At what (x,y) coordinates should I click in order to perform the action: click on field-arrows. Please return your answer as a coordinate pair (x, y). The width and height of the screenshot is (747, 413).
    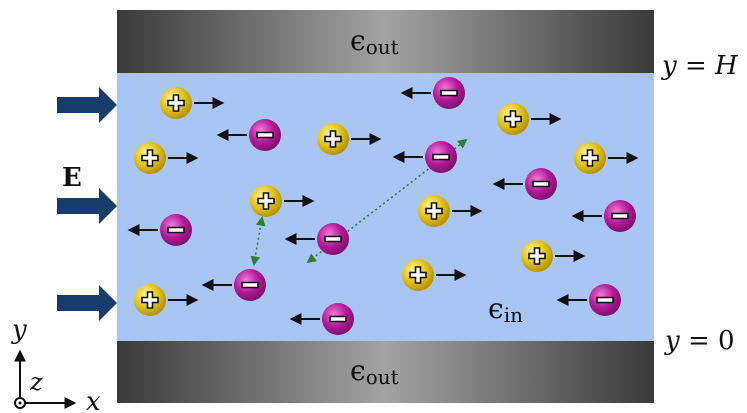
    Looking at the image, I should click on (87, 204).